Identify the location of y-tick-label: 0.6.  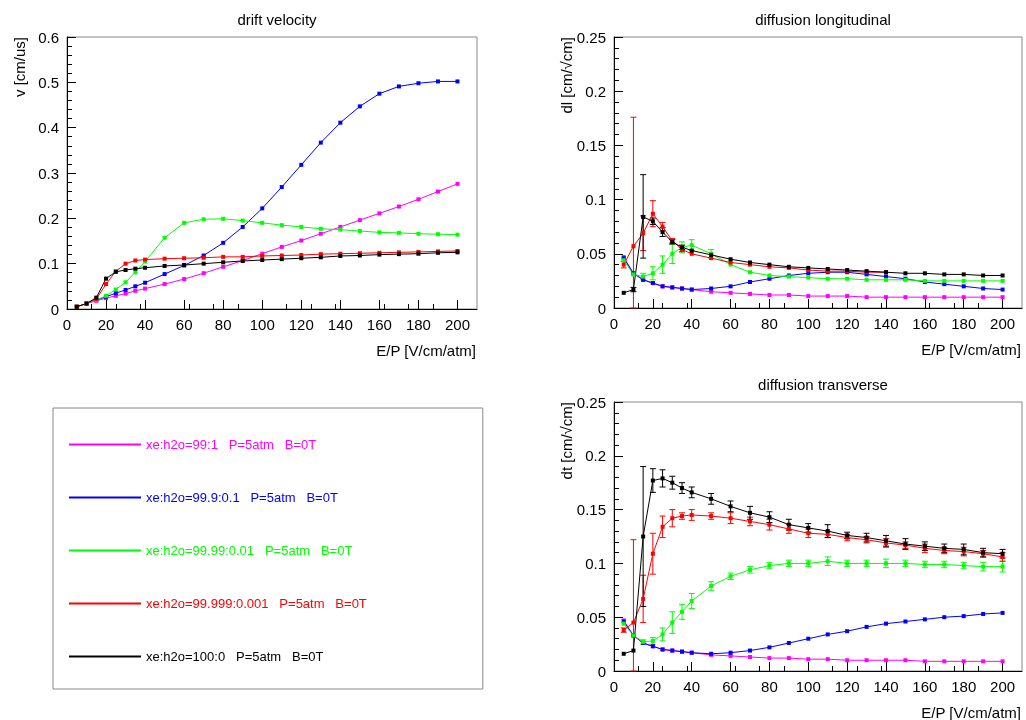
(48, 37).